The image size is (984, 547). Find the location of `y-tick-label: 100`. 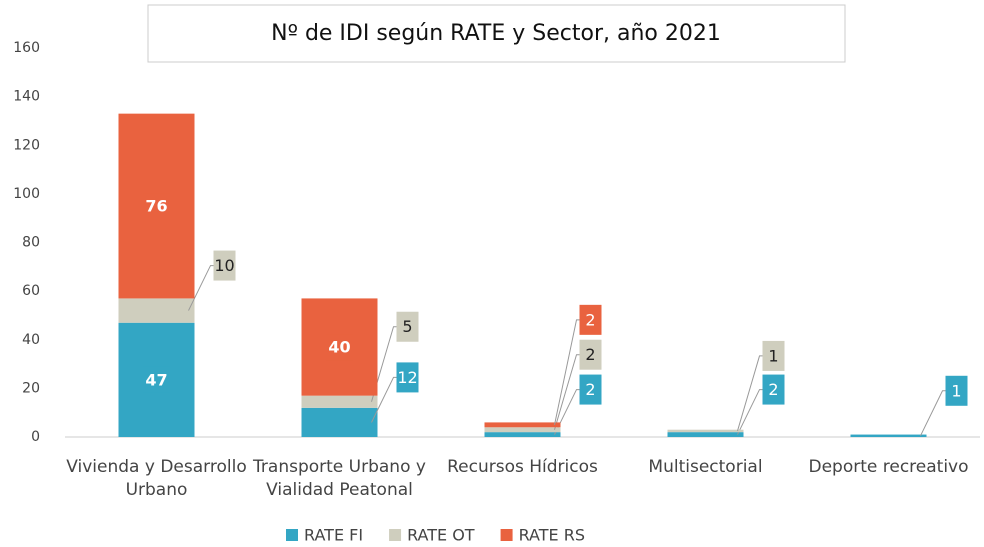

y-tick-label: 100 is located at coordinates (26, 194).